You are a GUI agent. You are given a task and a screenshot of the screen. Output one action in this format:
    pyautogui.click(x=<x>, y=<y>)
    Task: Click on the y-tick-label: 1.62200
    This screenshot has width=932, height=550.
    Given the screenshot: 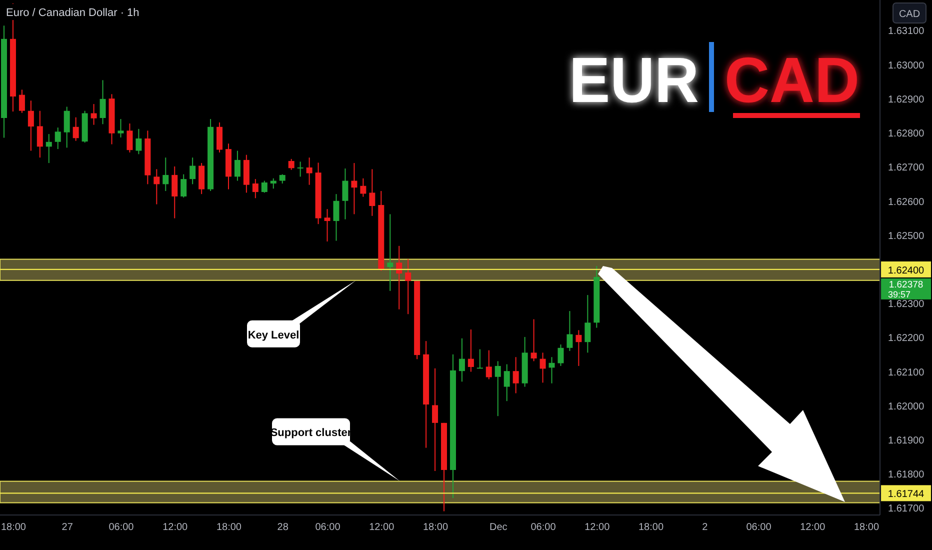 What is the action you would take?
    pyautogui.click(x=906, y=338)
    